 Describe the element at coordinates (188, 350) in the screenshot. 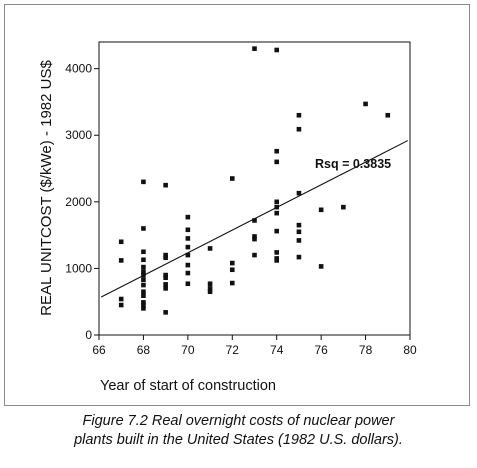

I see `x-tick-label: 70` at that location.